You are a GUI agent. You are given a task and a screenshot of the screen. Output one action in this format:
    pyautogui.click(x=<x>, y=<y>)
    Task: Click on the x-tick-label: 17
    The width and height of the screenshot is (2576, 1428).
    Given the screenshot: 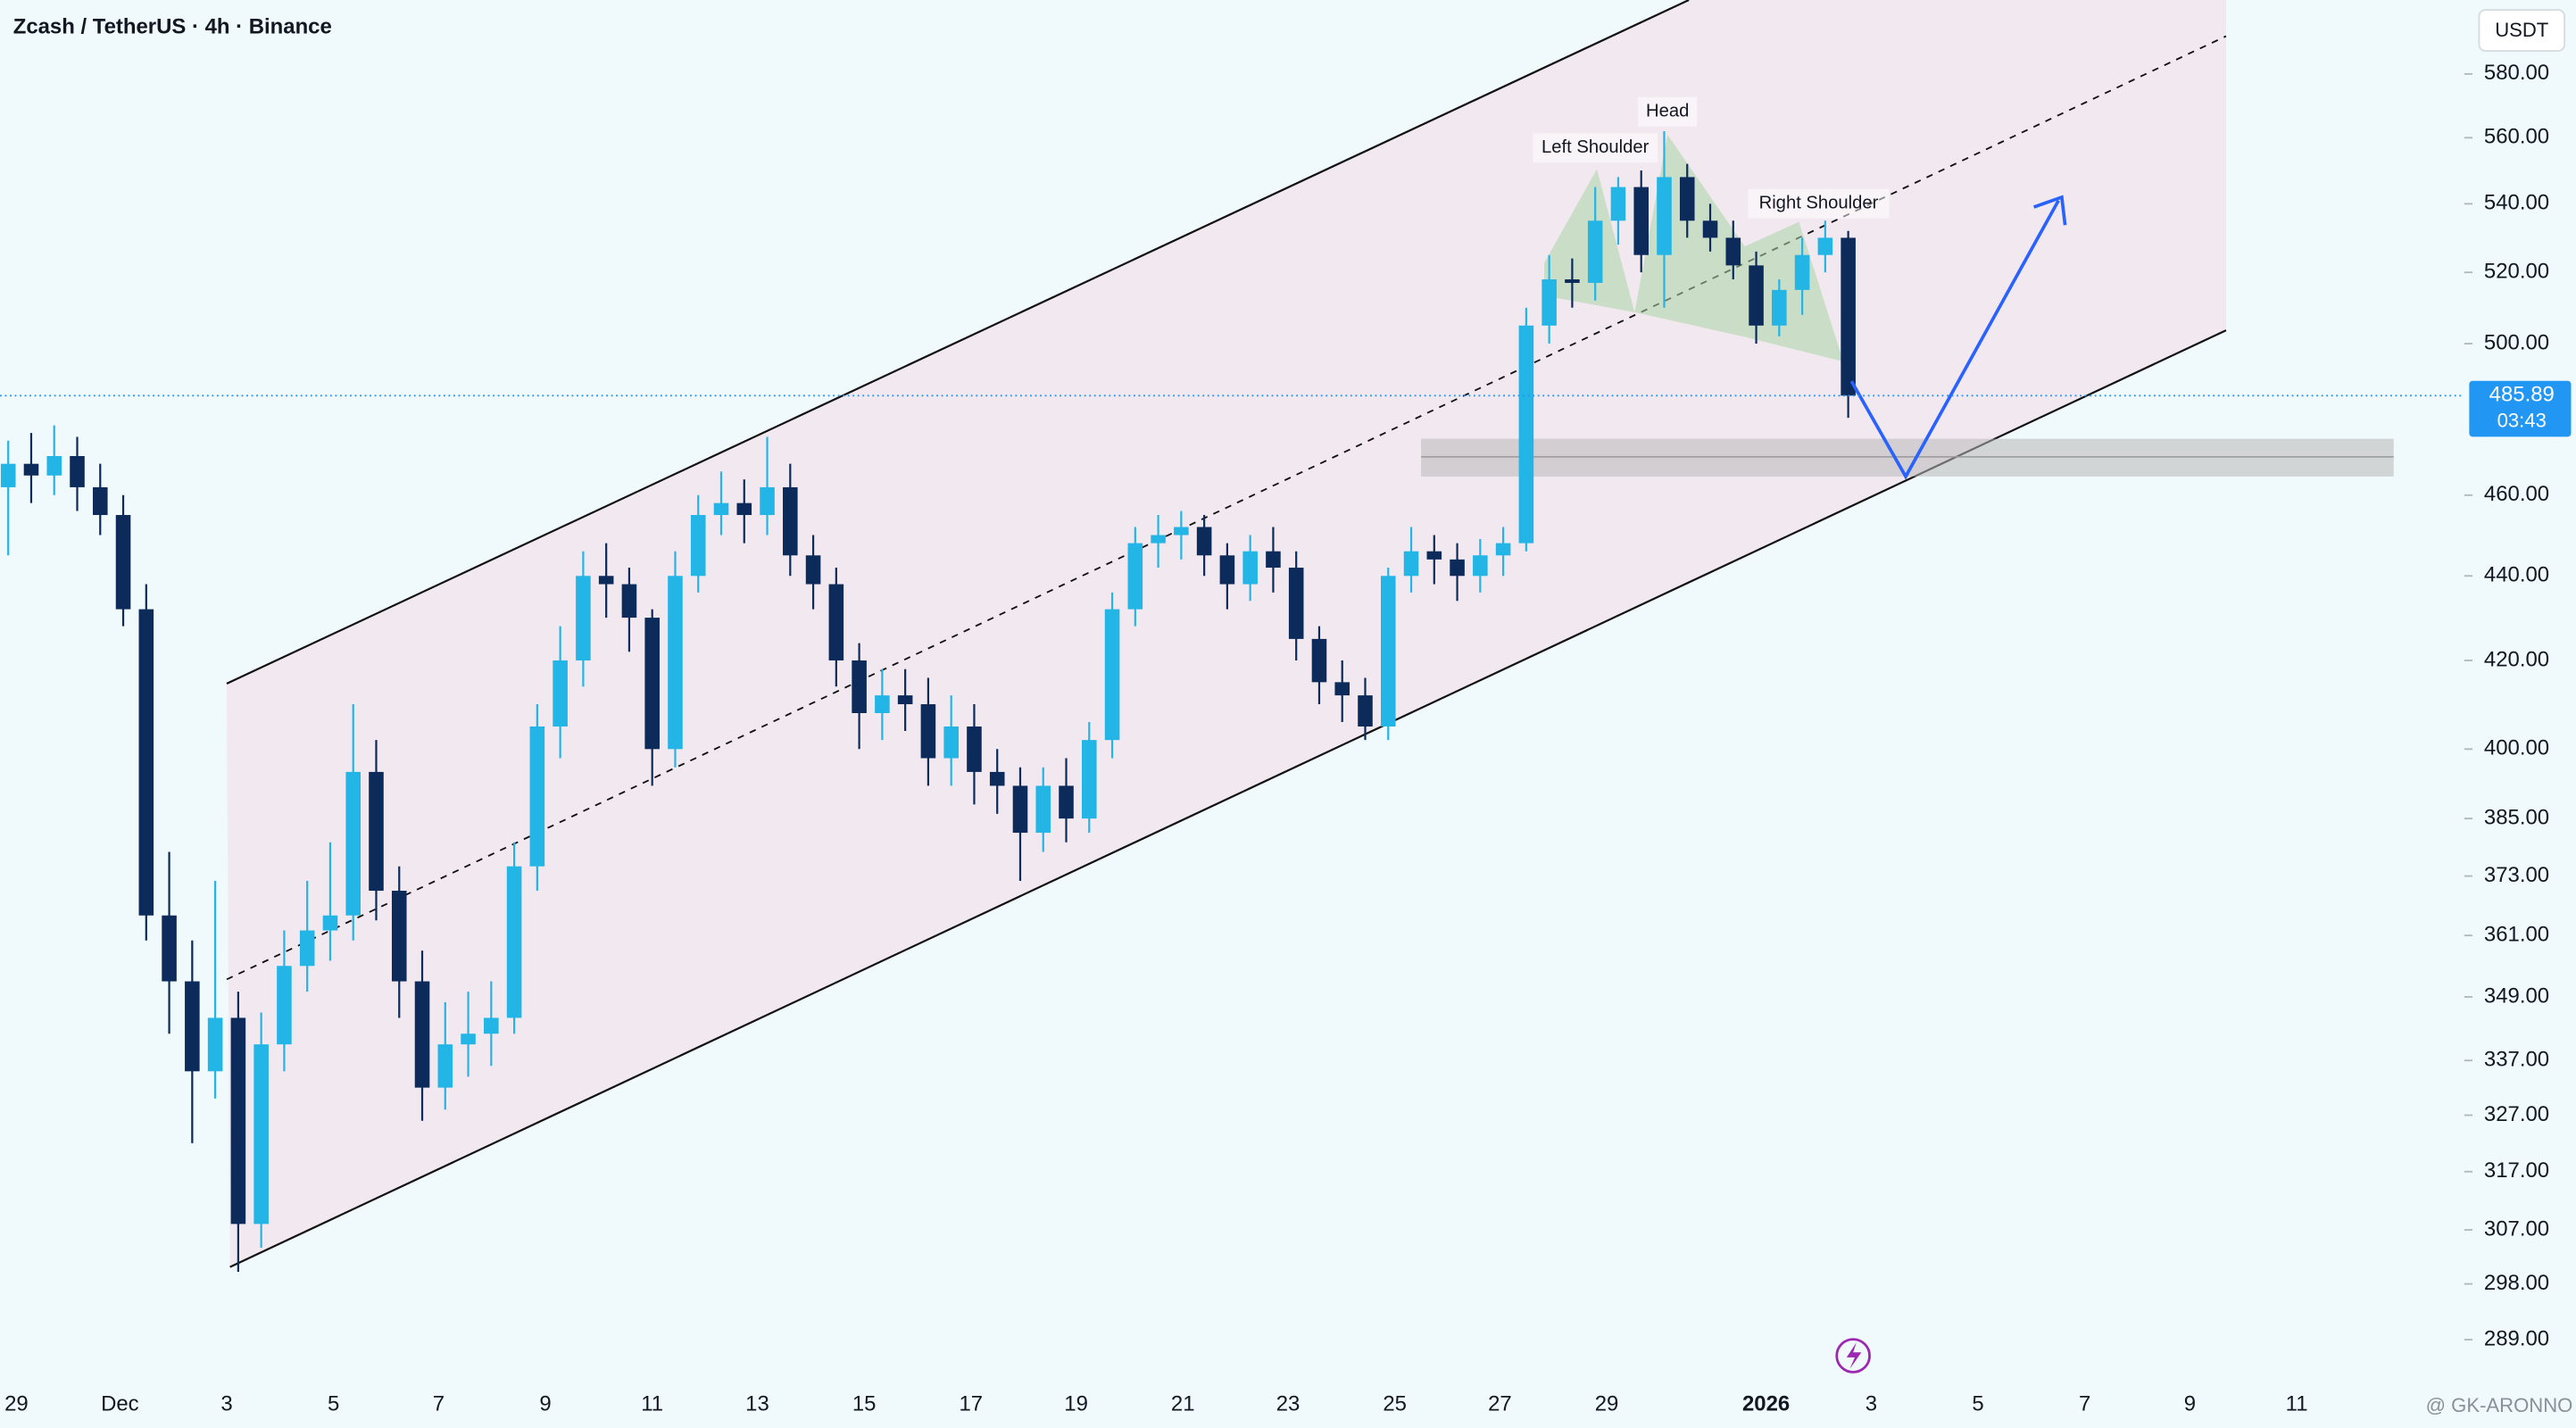 What is the action you would take?
    pyautogui.click(x=971, y=1404)
    